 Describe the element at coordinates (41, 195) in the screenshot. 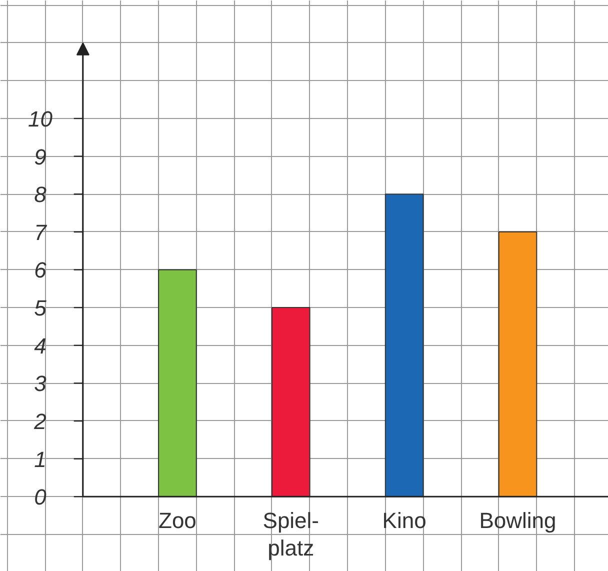

I see `y-tick-label: 8` at that location.